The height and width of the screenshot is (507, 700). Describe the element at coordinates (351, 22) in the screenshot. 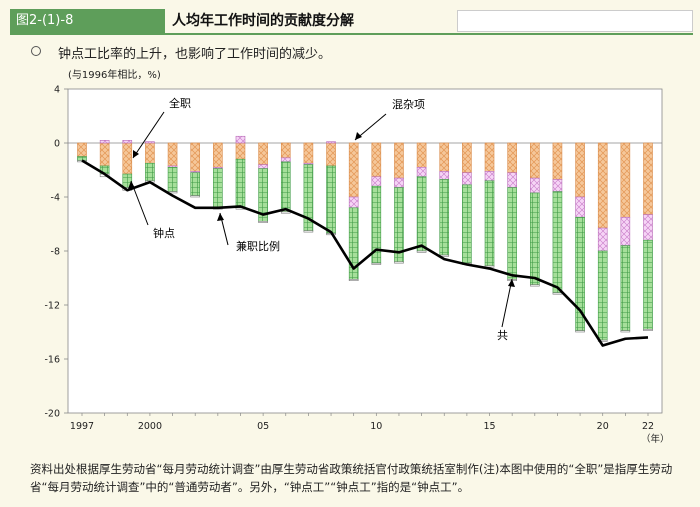

I see `figure-header: 图2-(1)-8 人均年工作时间的贡献度分解` at that location.